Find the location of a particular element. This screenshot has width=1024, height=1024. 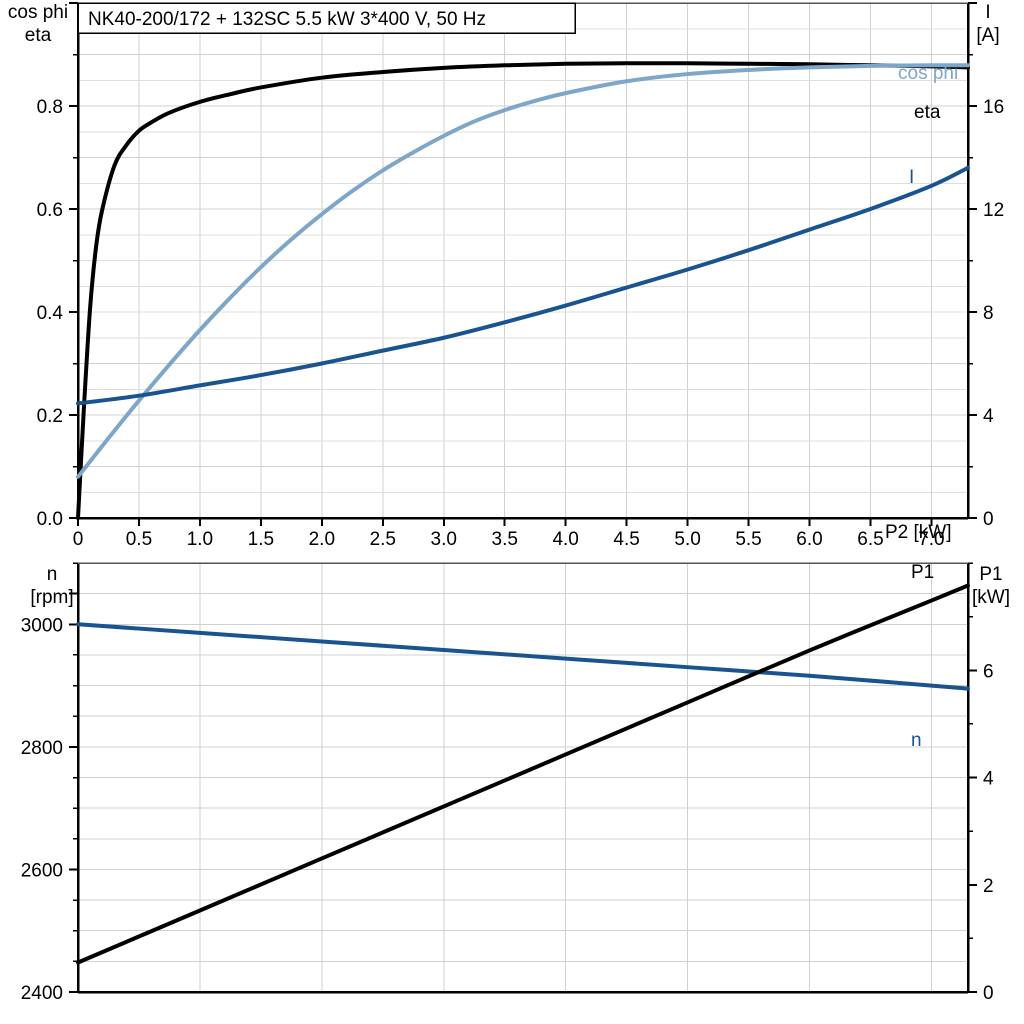

curve-n is located at coordinates (523, 656).